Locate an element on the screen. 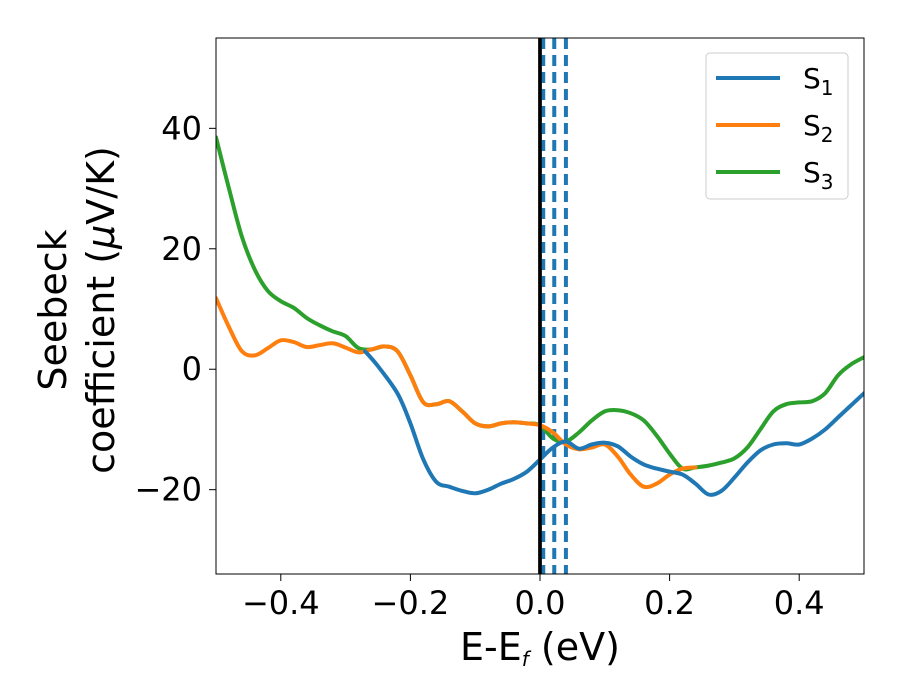 The height and width of the screenshot is (700, 900). y-tick-label: 40 is located at coordinates (181, 128).